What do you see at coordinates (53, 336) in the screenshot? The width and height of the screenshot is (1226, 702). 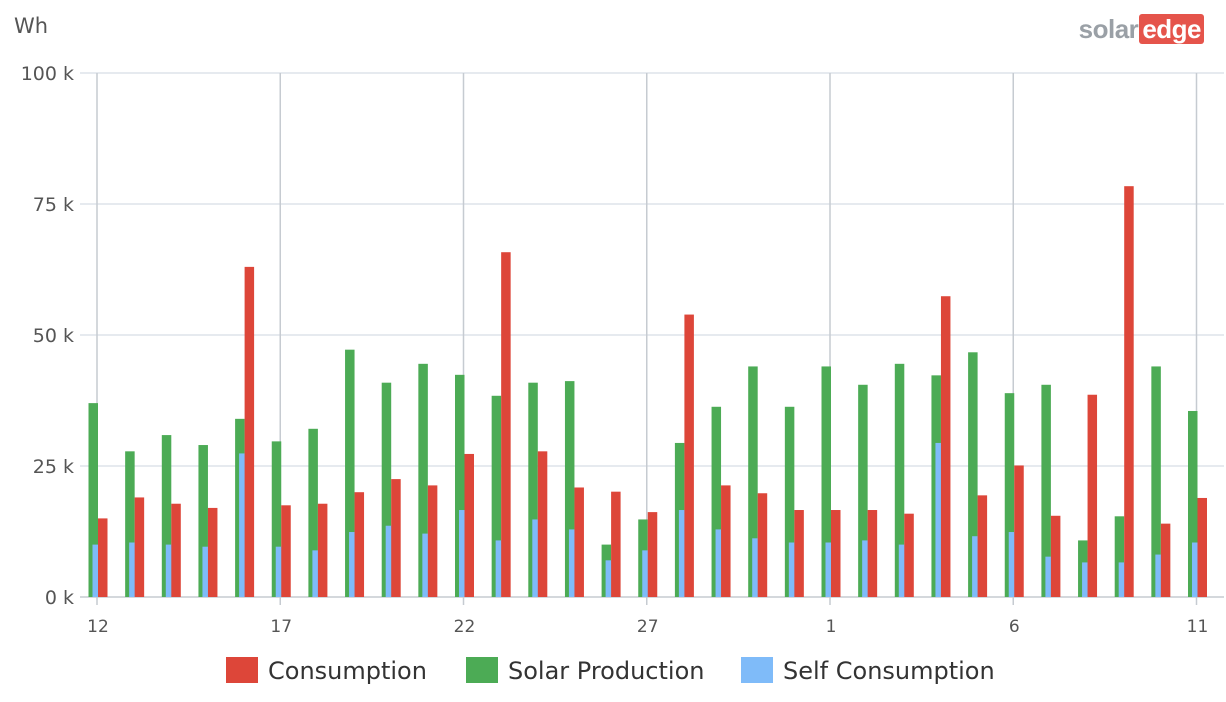 I see `y-tick-label: 50 k` at bounding box center [53, 336].